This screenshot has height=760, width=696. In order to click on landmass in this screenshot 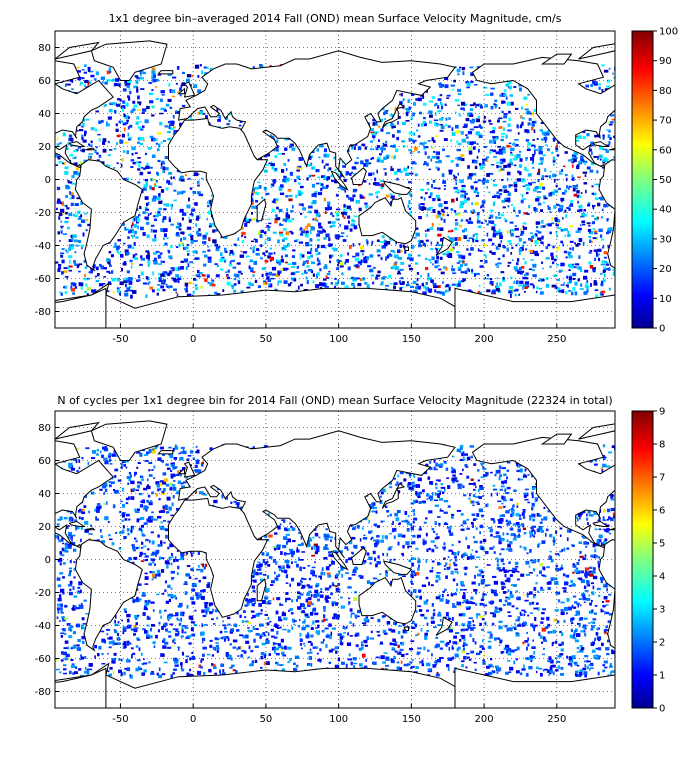, I will do `click(601, 144)`.